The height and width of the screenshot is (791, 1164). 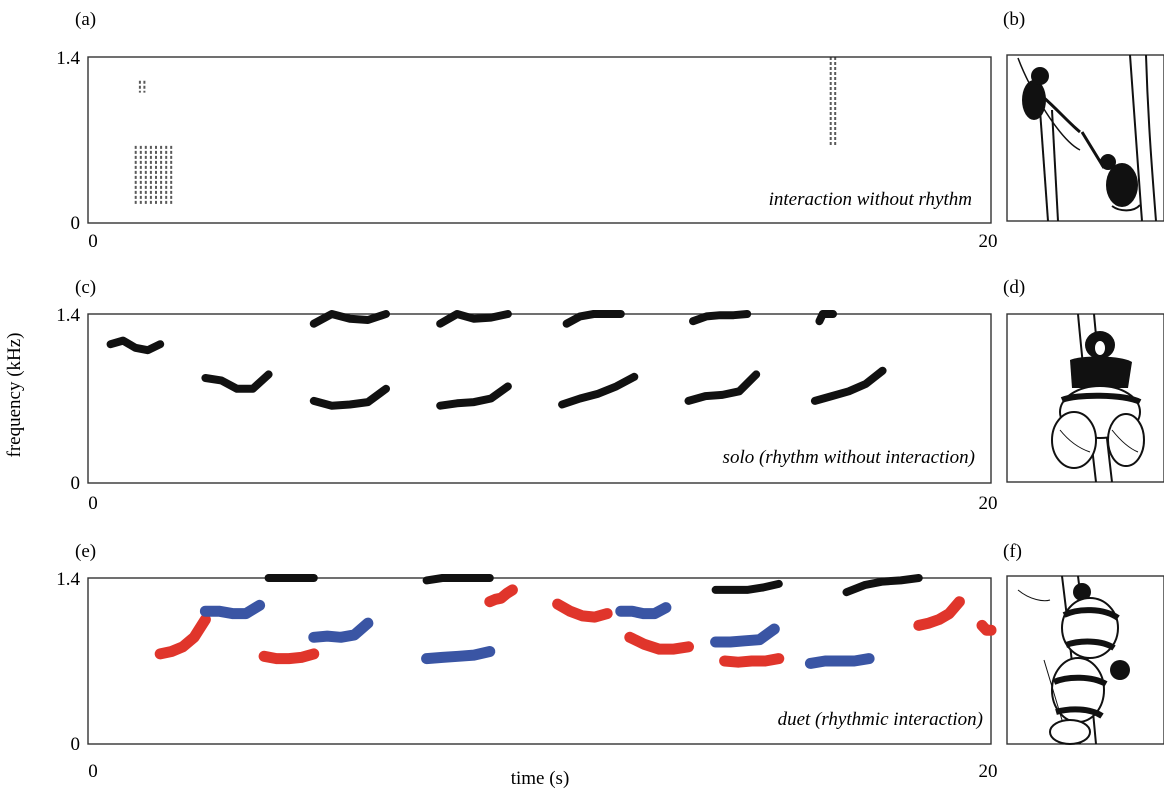 I want to click on x-tick-right-e: 20, so click(x=988, y=771).